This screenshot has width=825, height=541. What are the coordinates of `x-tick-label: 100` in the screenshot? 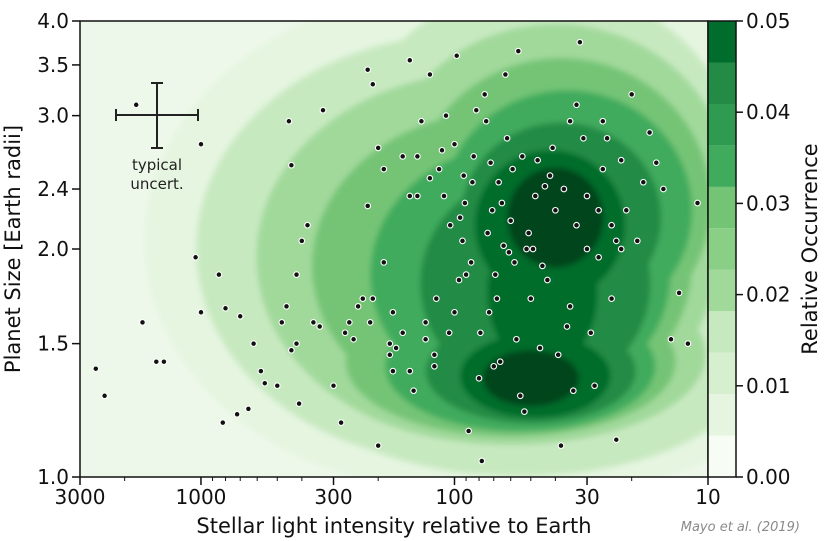 It's located at (454, 497).